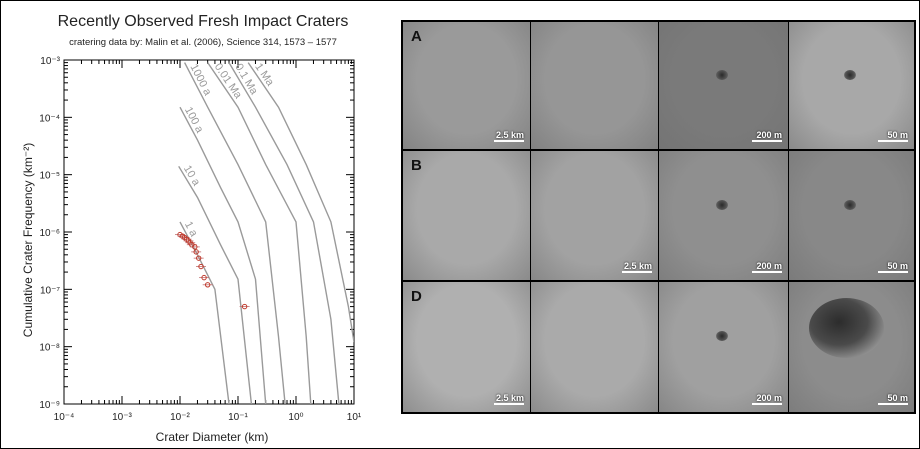  Describe the element at coordinates (212, 437) in the screenshot. I see `x-axis-label: Crater Diameter (km)` at that location.